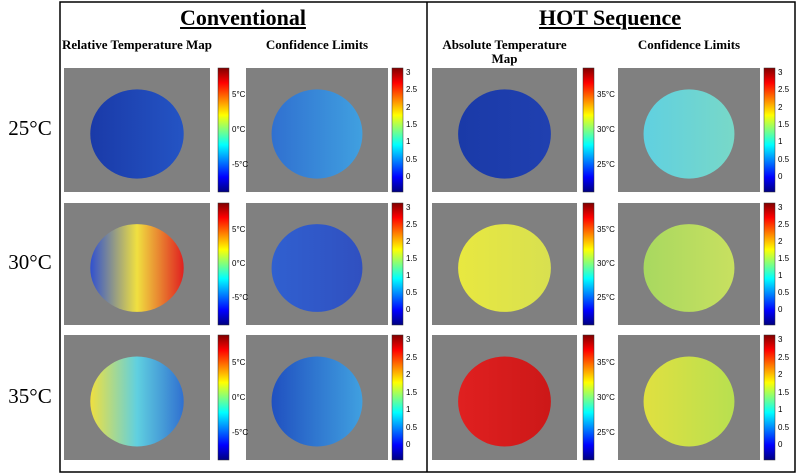  Describe the element at coordinates (504, 51) in the screenshot. I see `column-title: Absolute Temperature Map` at that location.